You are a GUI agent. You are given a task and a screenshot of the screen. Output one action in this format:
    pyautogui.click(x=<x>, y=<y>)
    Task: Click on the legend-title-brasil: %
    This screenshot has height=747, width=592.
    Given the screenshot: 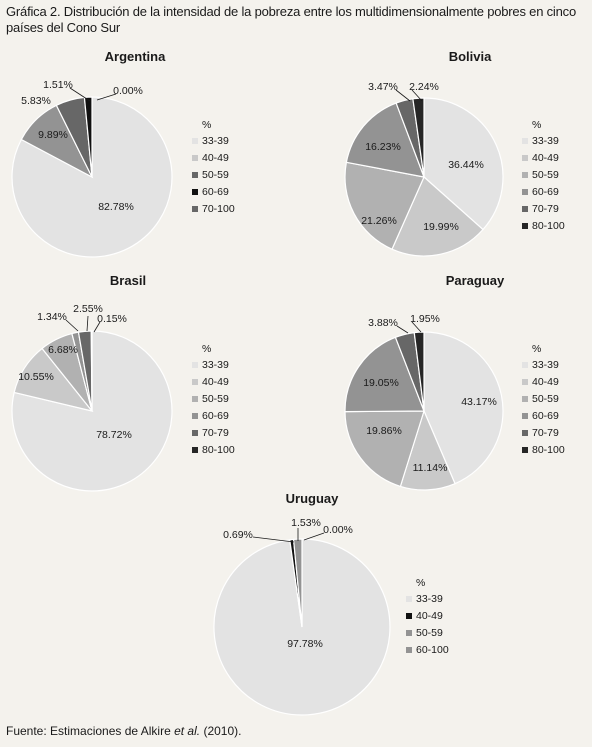 What is the action you would take?
    pyautogui.click(x=206, y=349)
    